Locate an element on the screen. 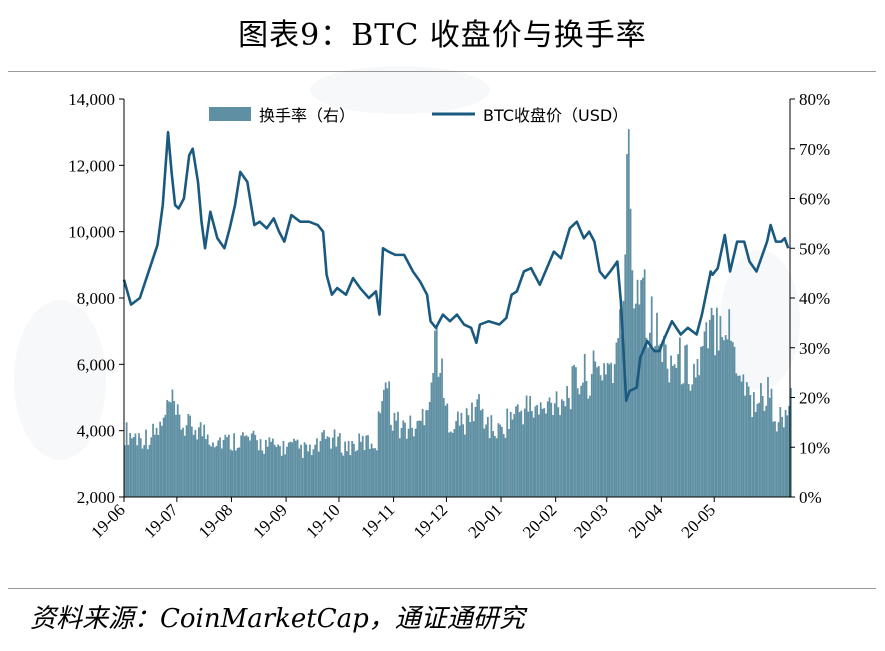 The width and height of the screenshot is (885, 651). legend-label-turnover: 换手率（右） is located at coordinates (307, 115).